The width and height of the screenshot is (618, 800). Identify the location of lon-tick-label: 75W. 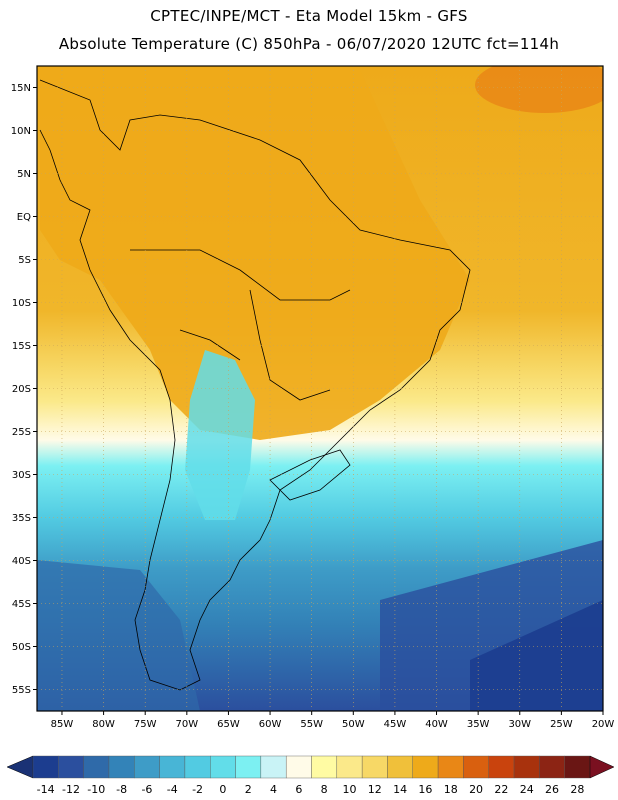
(145, 724).